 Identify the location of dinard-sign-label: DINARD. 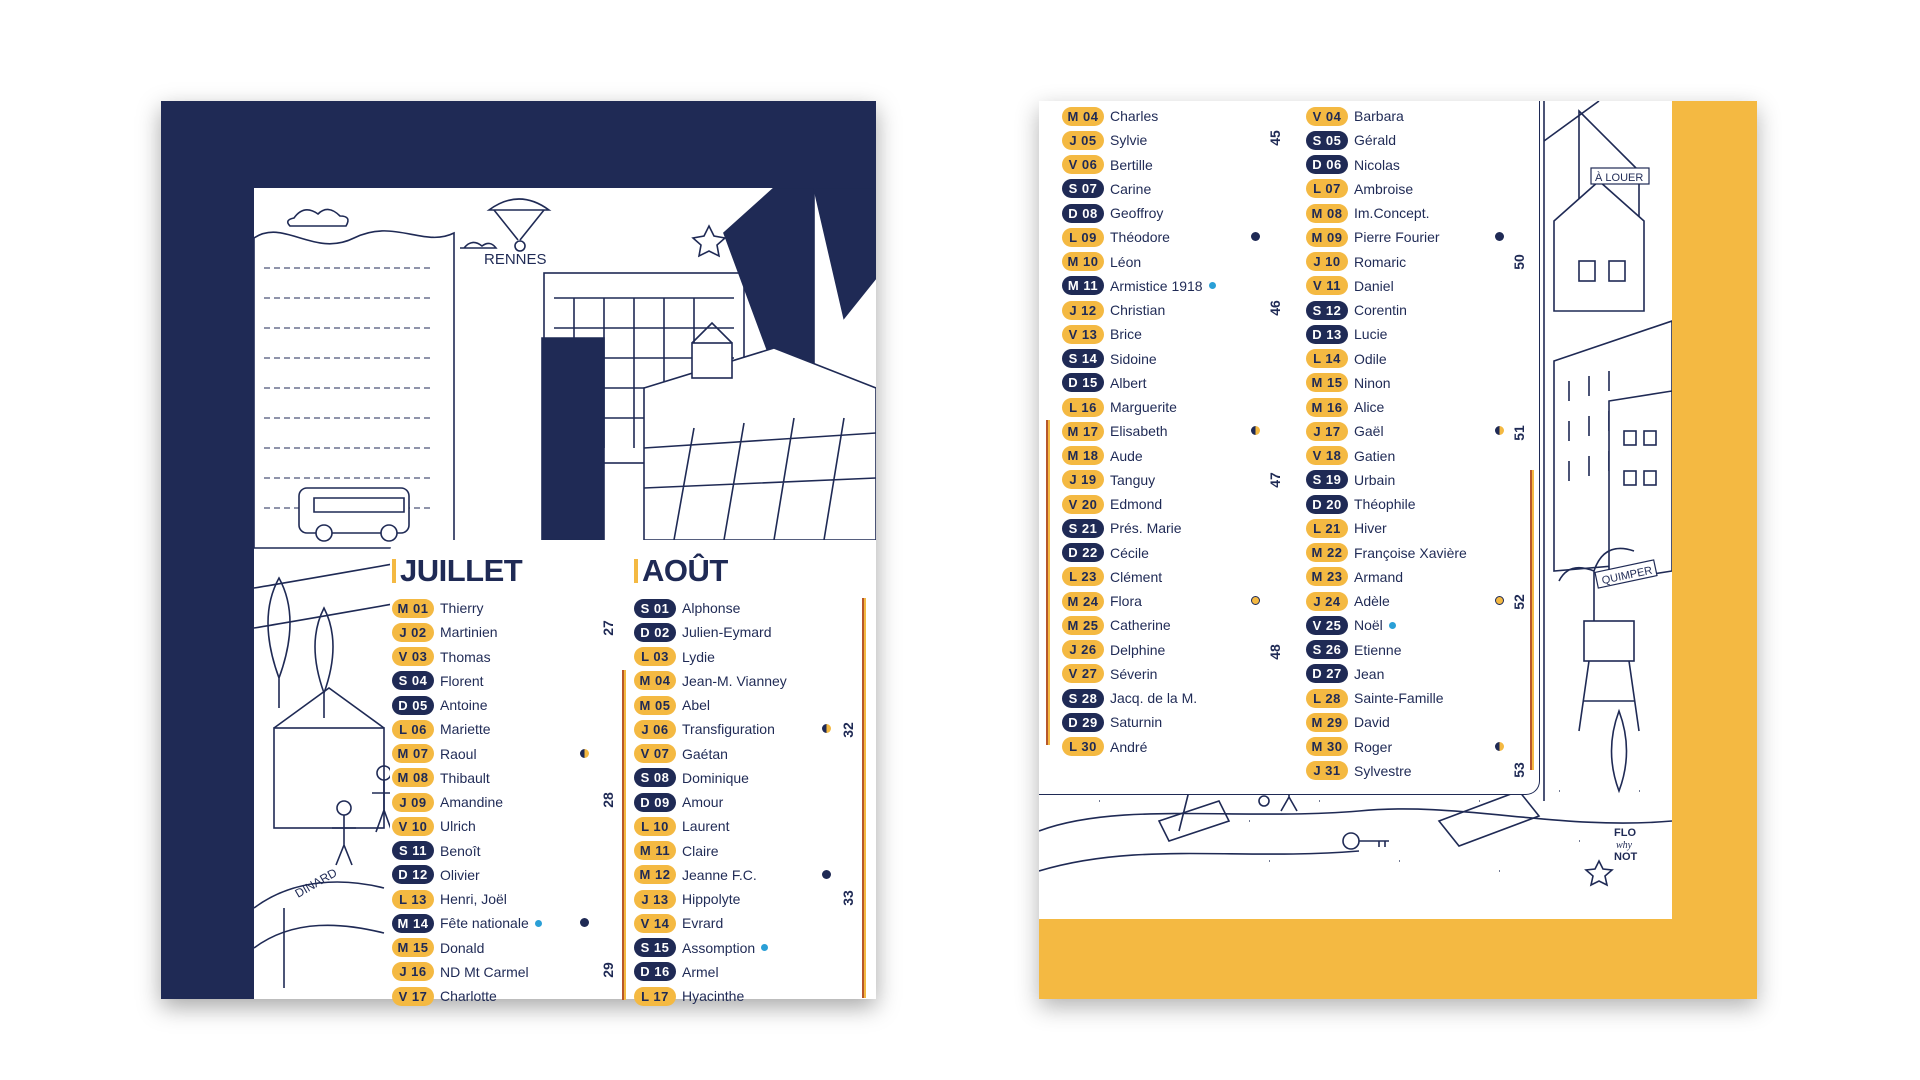
(316, 882).